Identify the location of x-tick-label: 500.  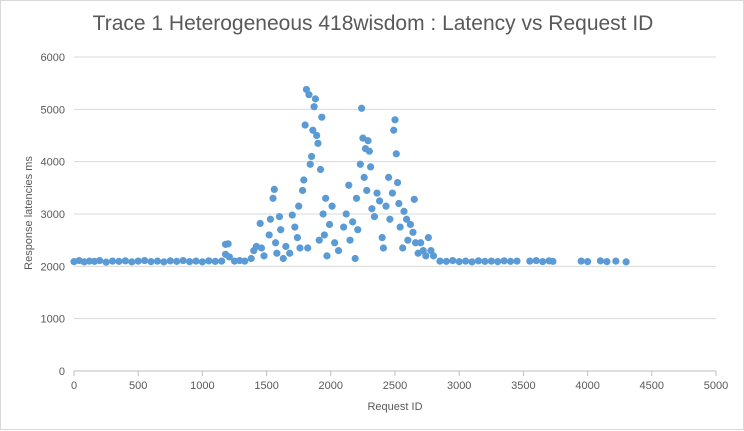
(138, 386).